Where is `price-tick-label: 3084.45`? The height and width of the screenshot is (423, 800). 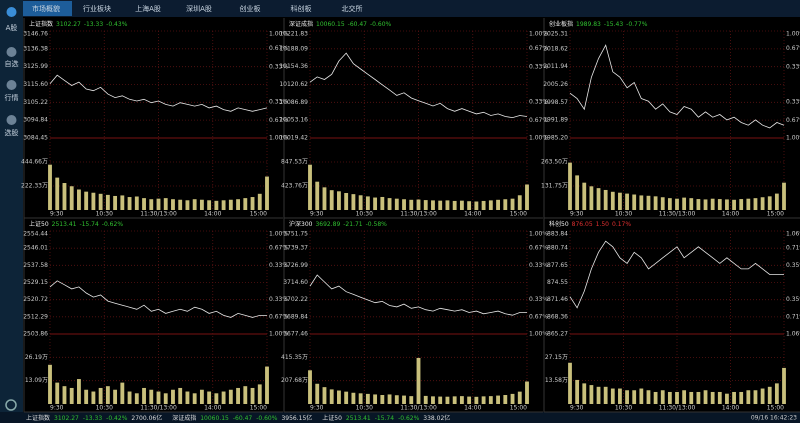 price-tick-label: 3084.45 is located at coordinates (35, 138).